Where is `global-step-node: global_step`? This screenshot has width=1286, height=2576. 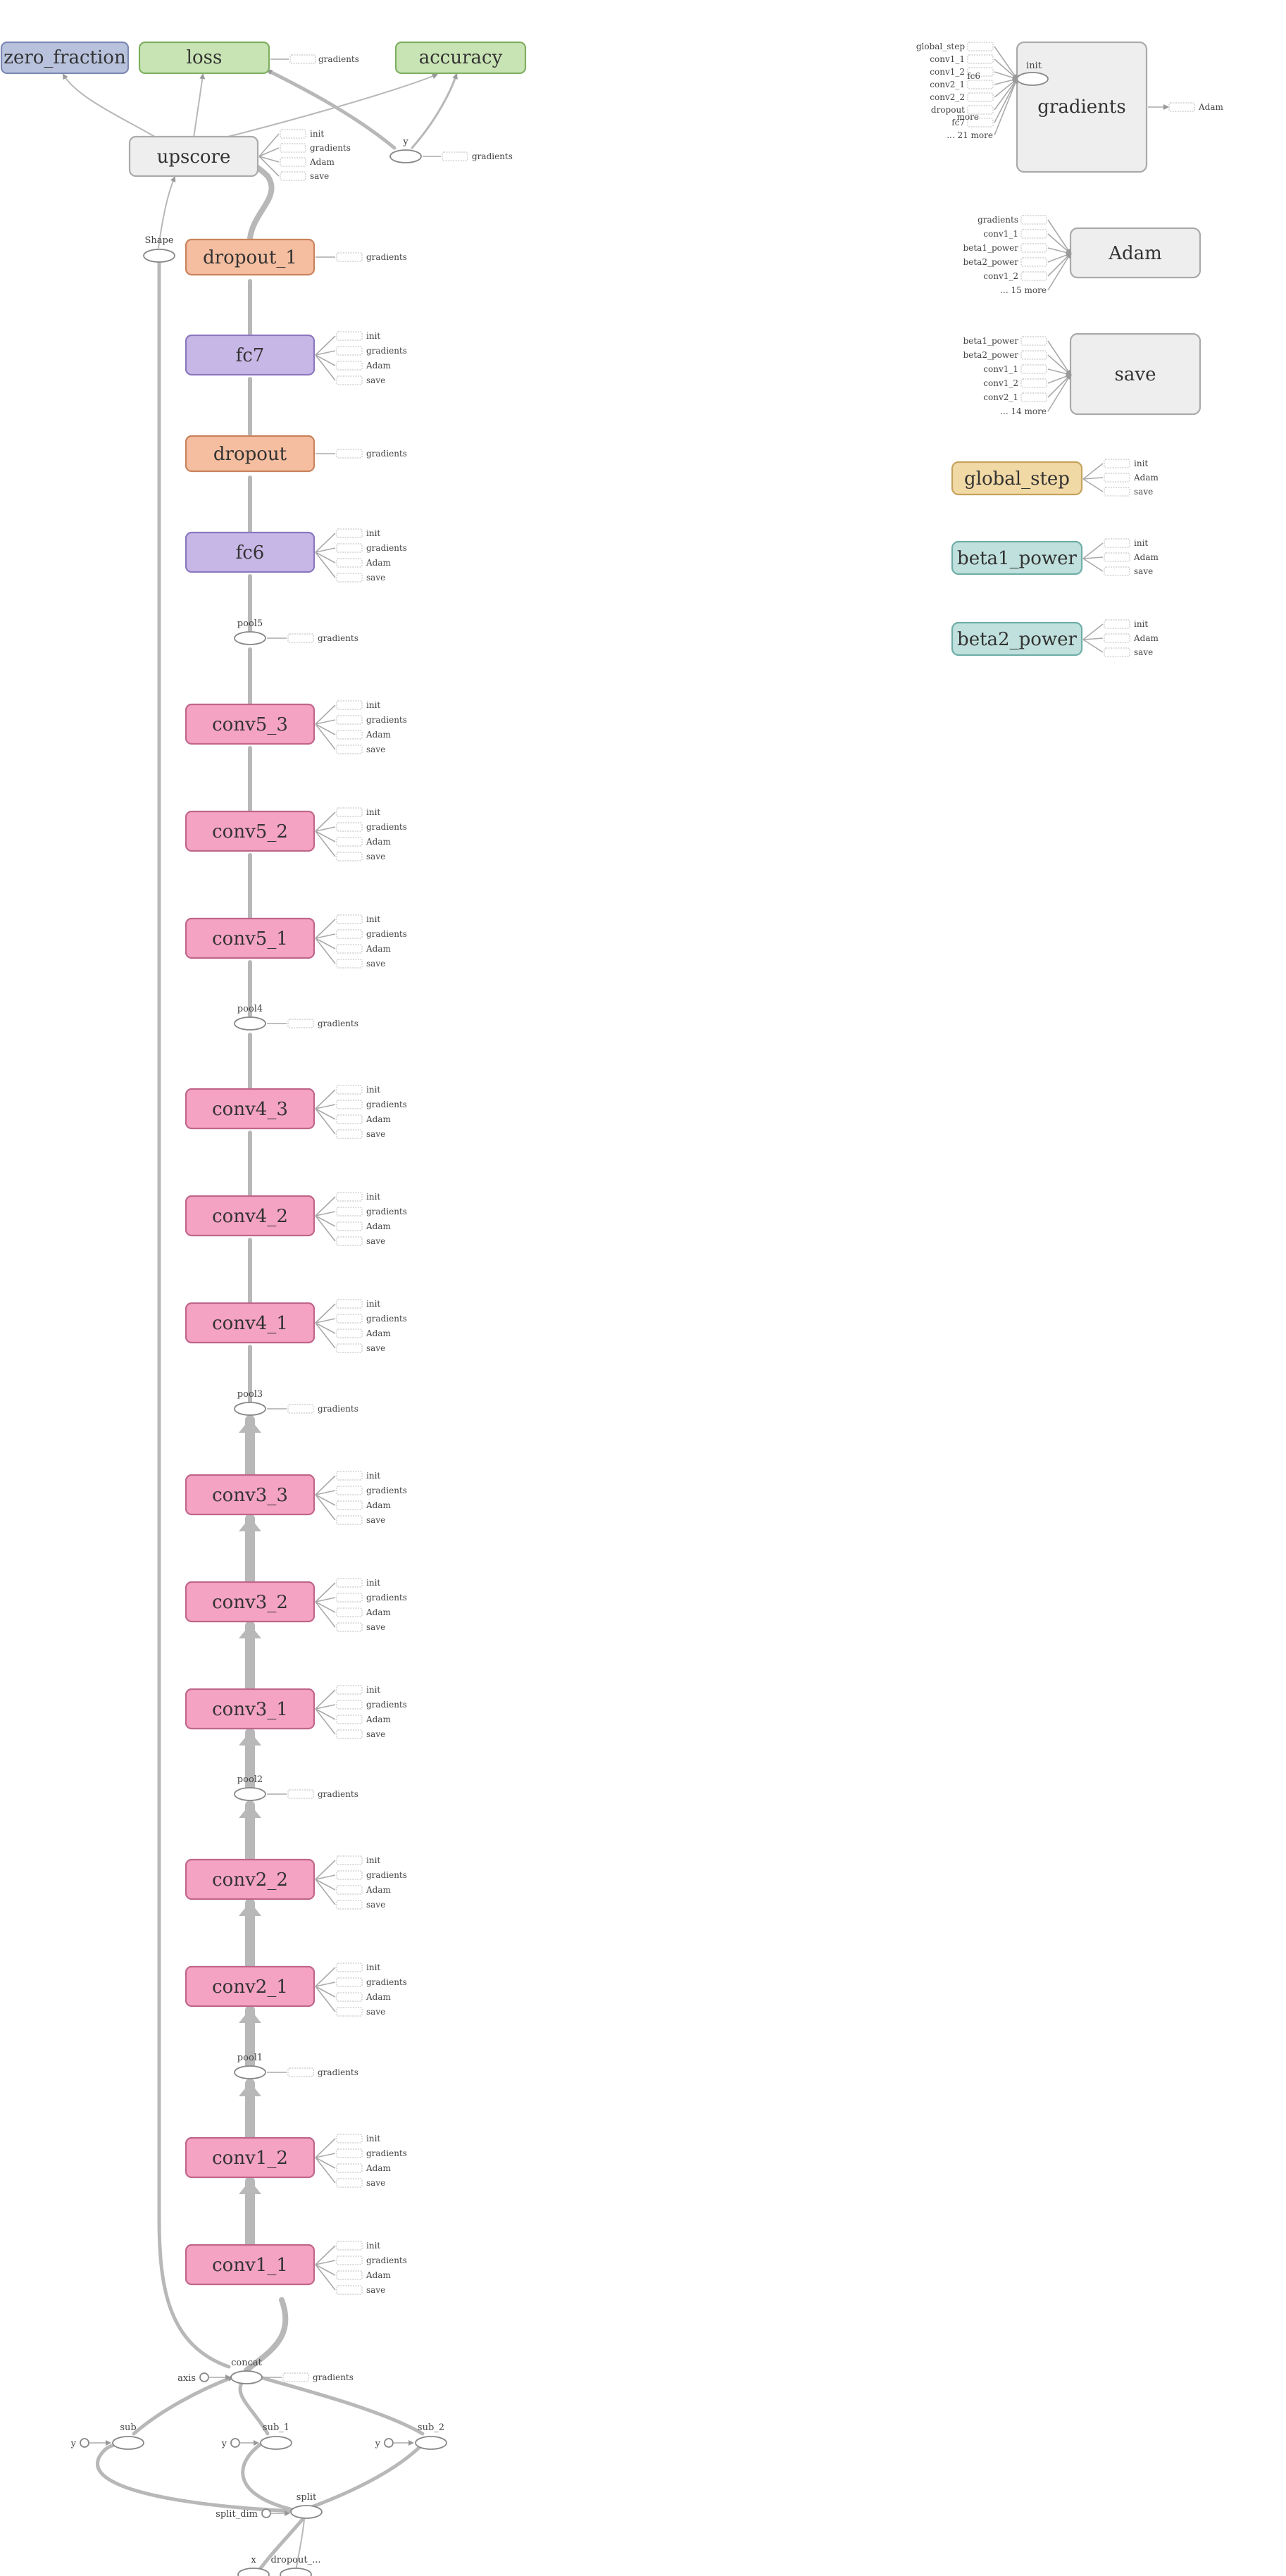 global-step-node: global_step is located at coordinates (1017, 478).